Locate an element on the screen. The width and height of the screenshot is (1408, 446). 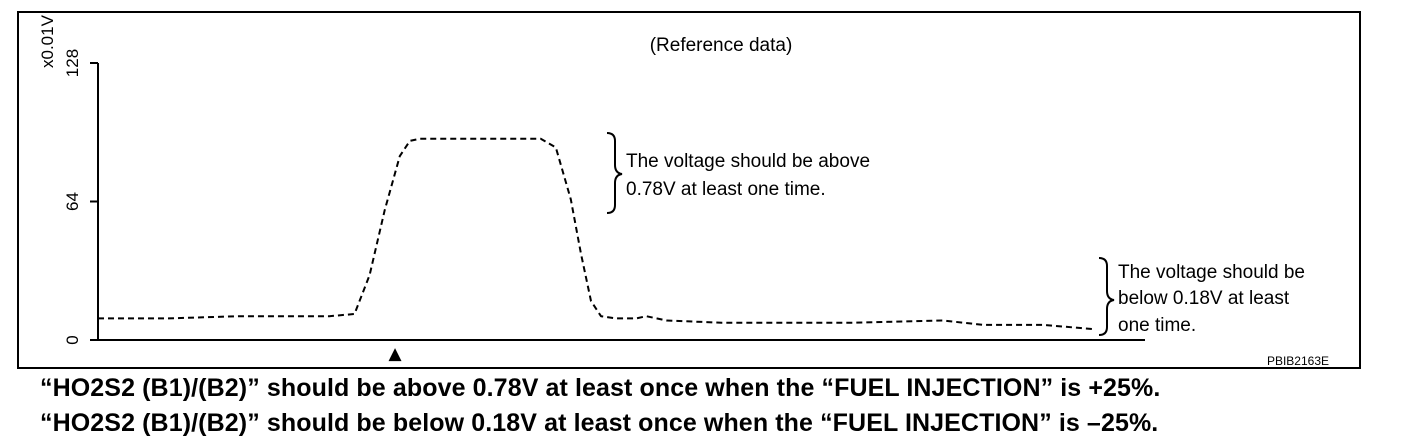
annotation-upper-line-2: 0.78V at least one time. is located at coordinates (726, 189).